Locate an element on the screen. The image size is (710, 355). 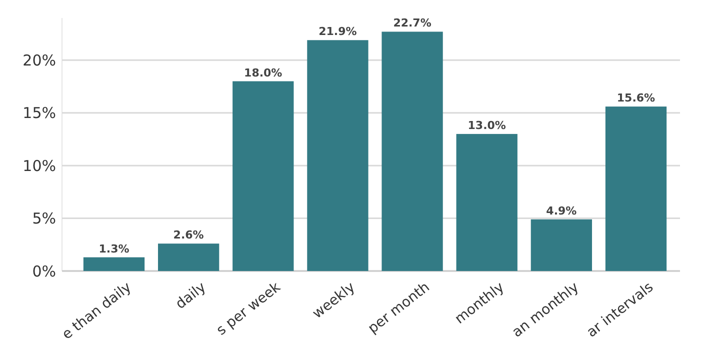
data-label: 18.0% is located at coordinates (263, 73).